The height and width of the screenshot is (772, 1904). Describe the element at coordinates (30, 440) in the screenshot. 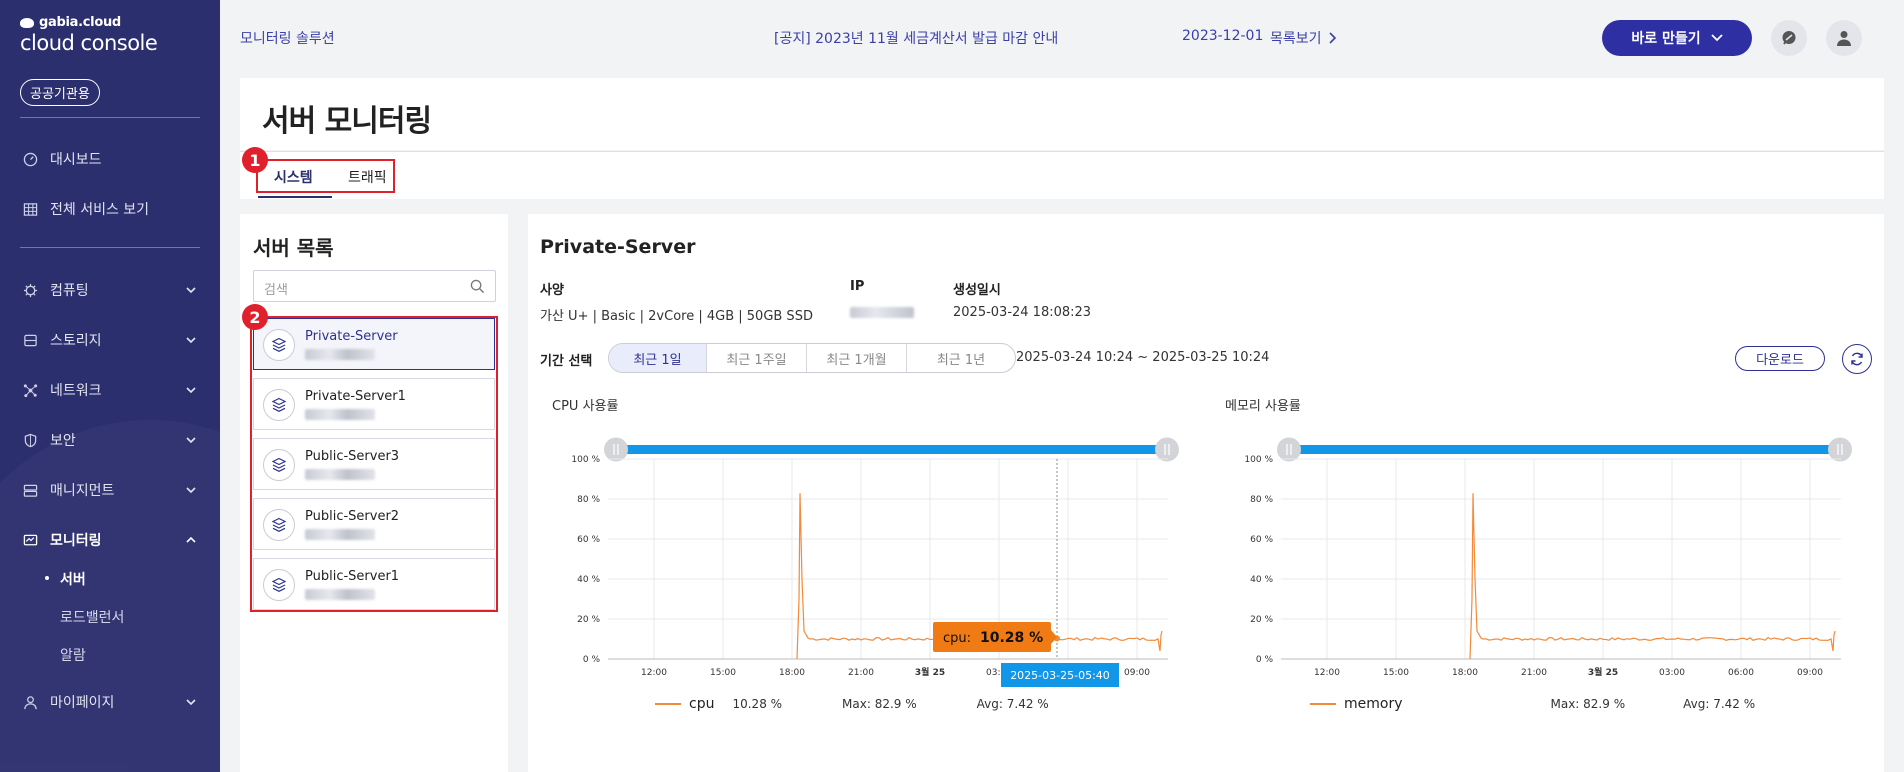

I see `shield-icon` at that location.